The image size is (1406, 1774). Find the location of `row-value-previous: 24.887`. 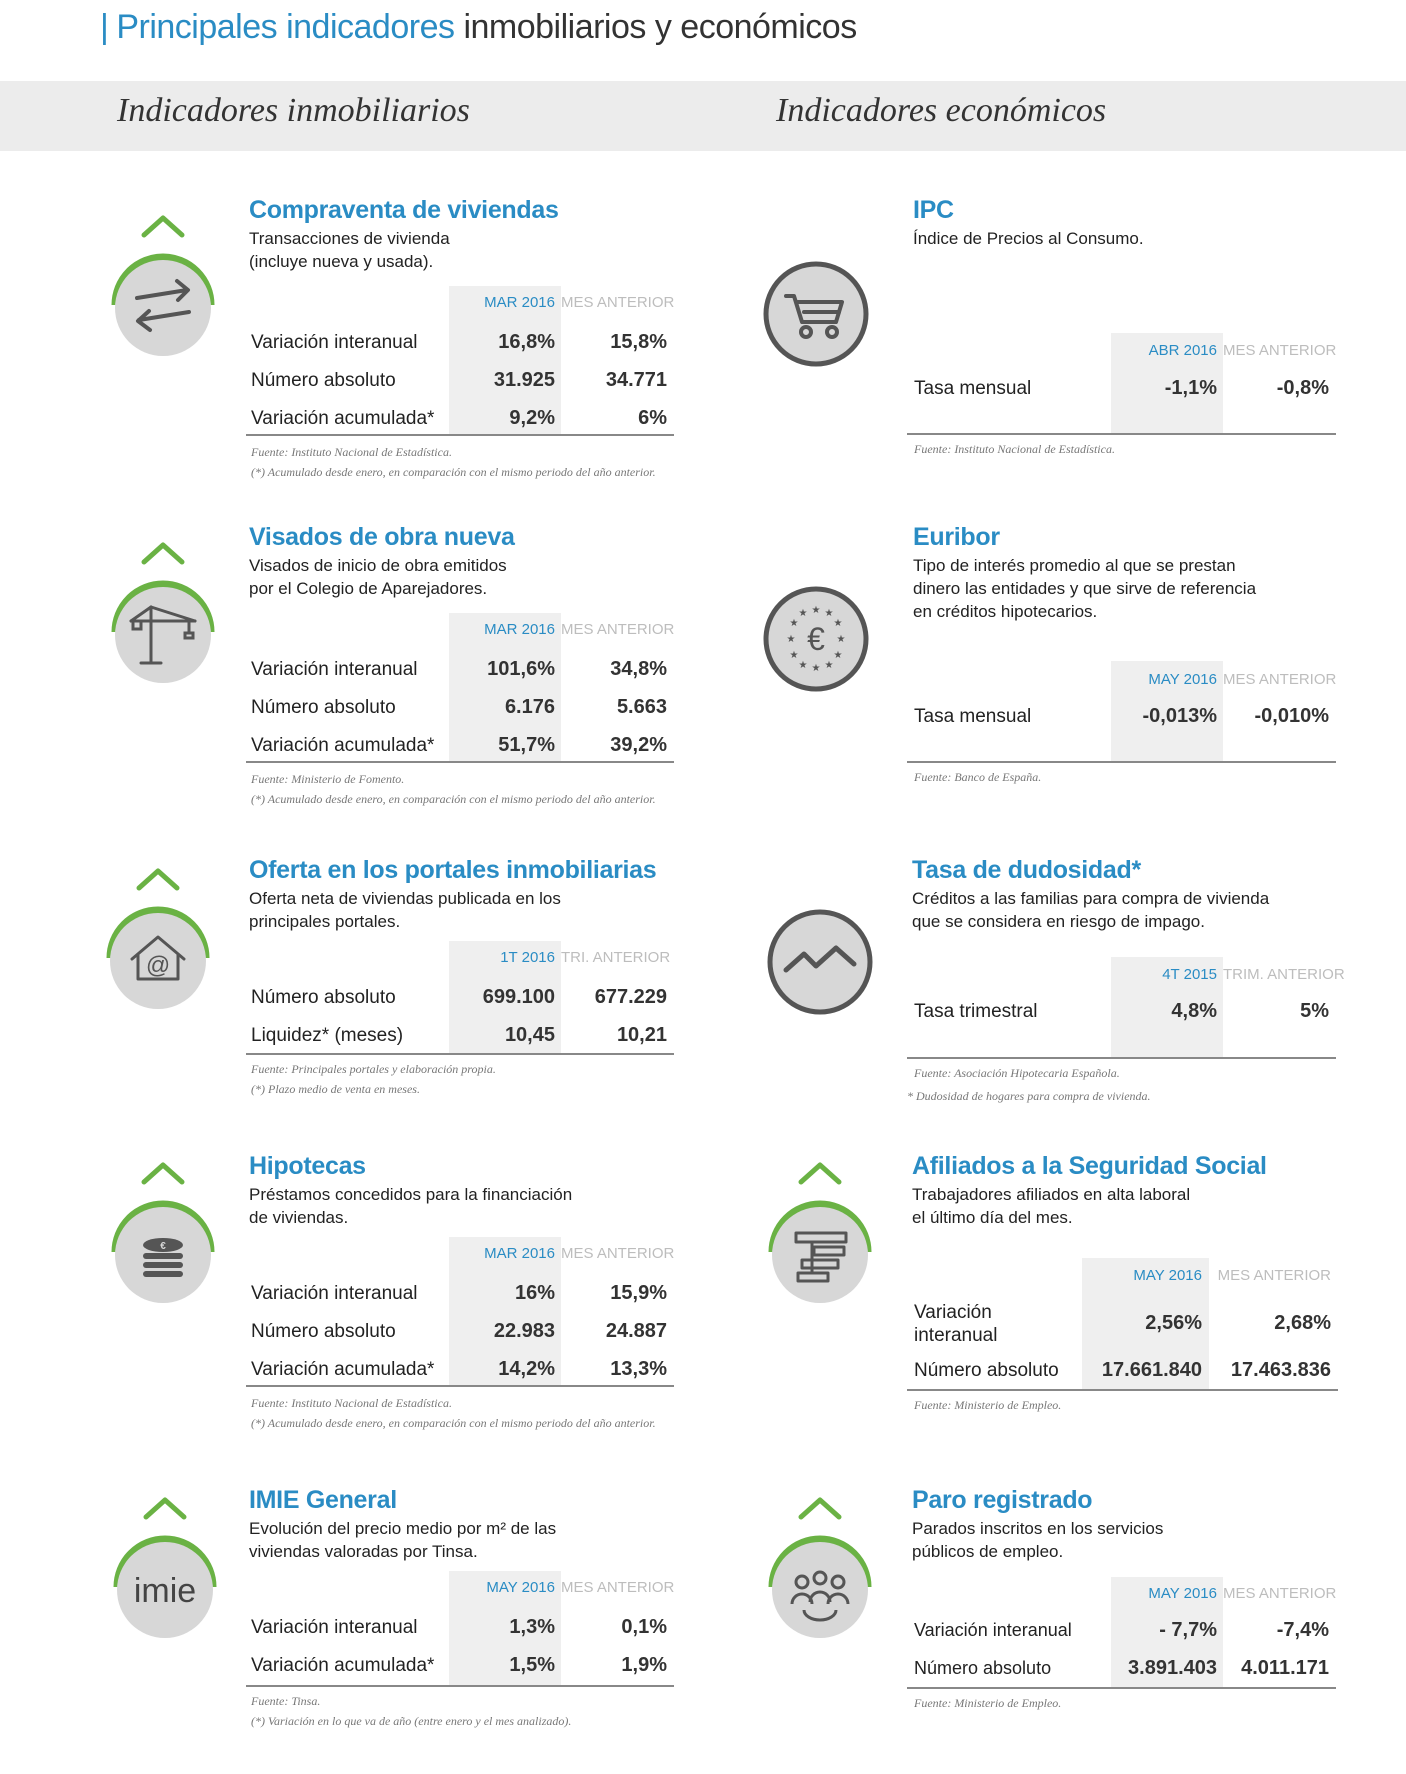

row-value-previous: 24.887 is located at coordinates (636, 1331).